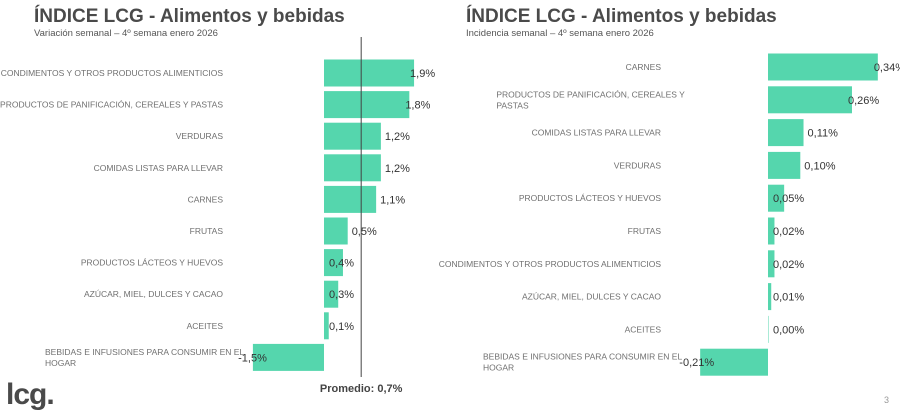 The image size is (900, 417). Describe the element at coordinates (252, 358) in the screenshot. I see `left-data-label: -1,5%` at that location.